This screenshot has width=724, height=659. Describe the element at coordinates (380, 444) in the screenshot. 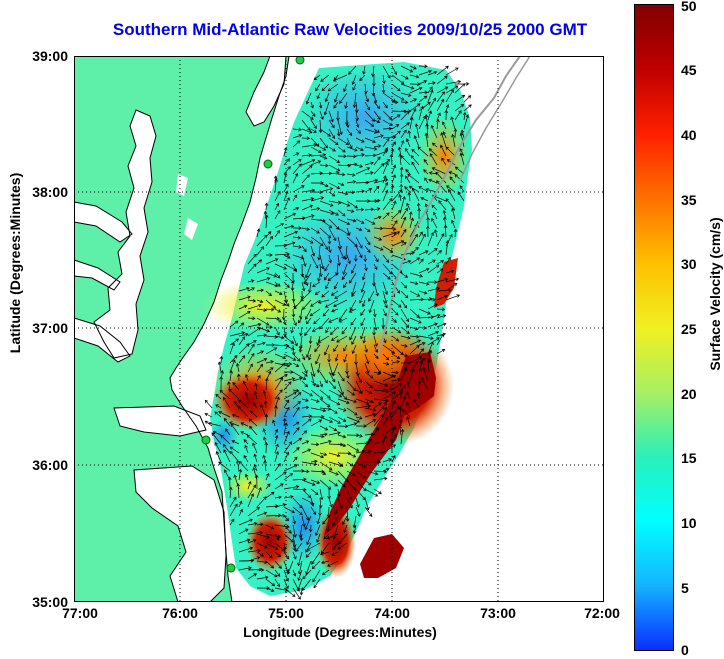

I see `high-velocity-patch` at that location.